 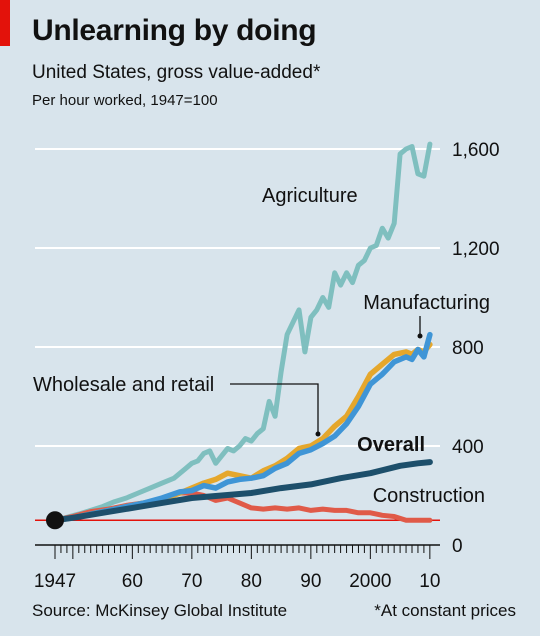 What do you see at coordinates (132, 581) in the screenshot?
I see `x-tick-label: 60` at bounding box center [132, 581].